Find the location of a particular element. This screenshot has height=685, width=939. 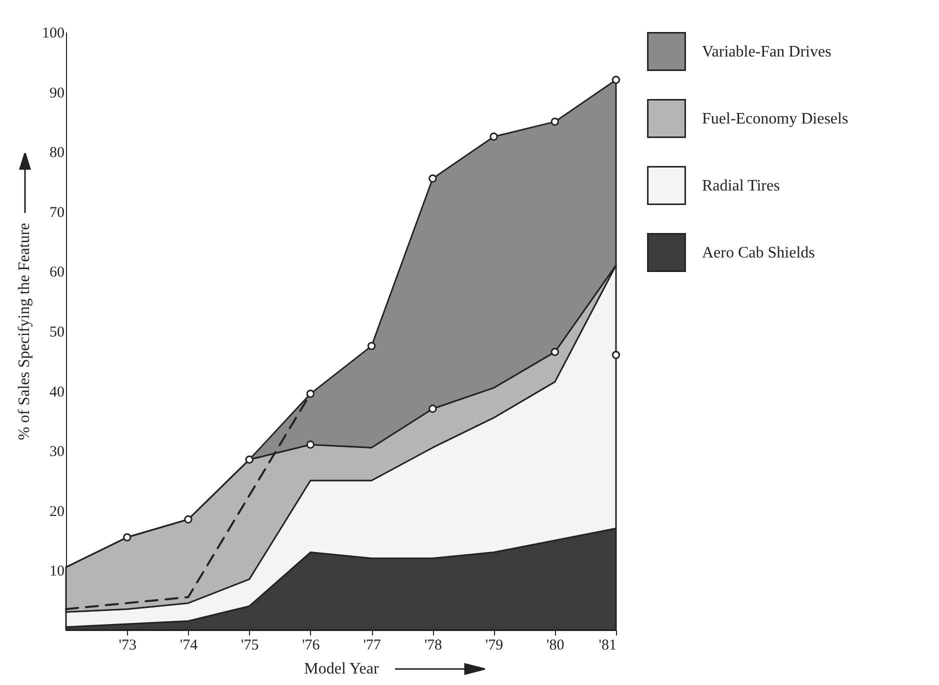

x-tick-label: '78 is located at coordinates (433, 646).